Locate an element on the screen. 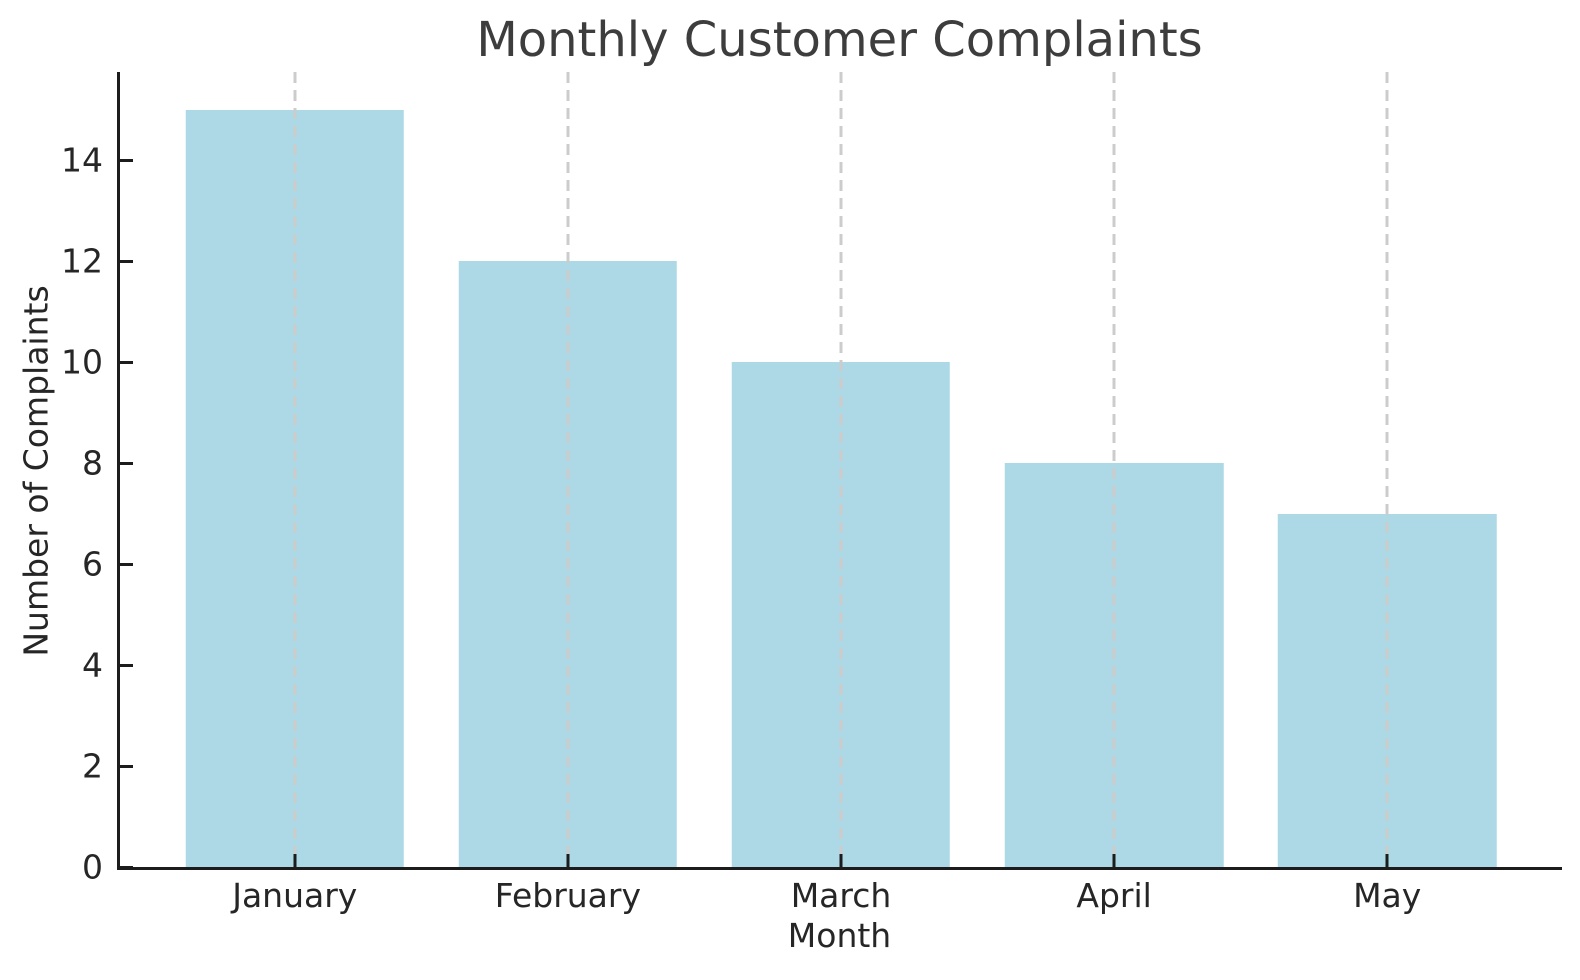  y-tick-label-14: 14 is located at coordinates (82, 160).